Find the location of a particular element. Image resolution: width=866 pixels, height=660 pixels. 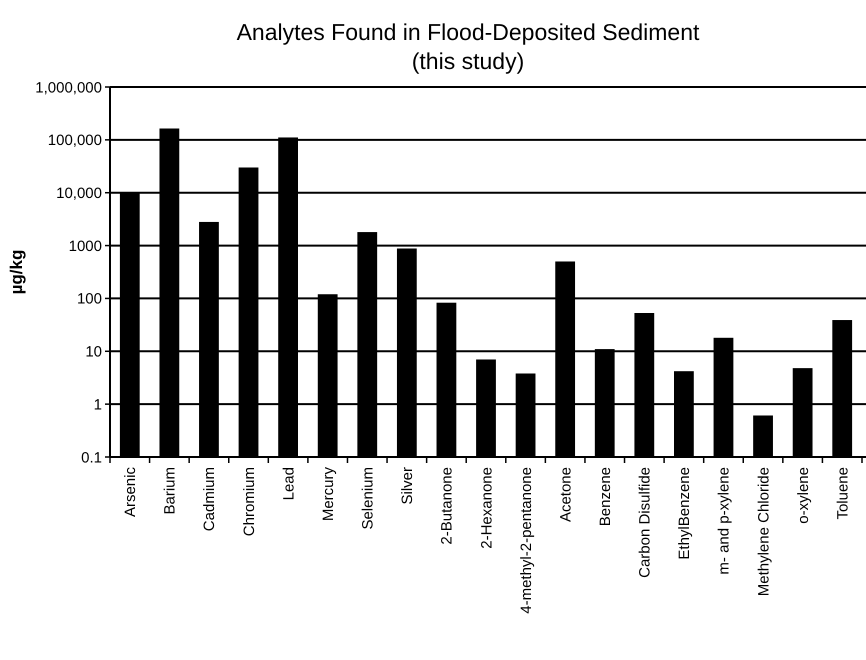

x-tick-label: Carbon Disulfide is located at coordinates (645, 522).